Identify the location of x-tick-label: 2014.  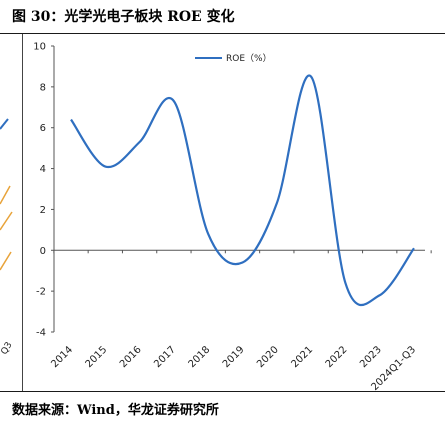
(62, 357).